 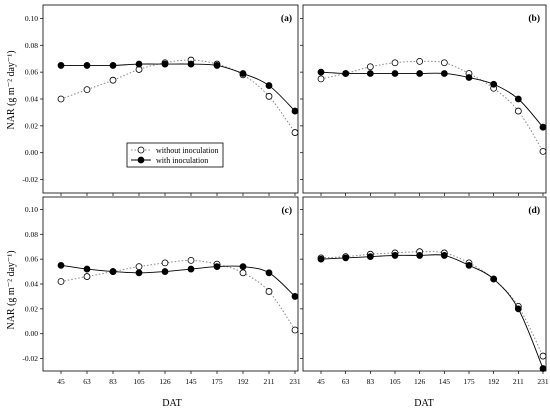 I want to click on legend-box, so click(x=175, y=155).